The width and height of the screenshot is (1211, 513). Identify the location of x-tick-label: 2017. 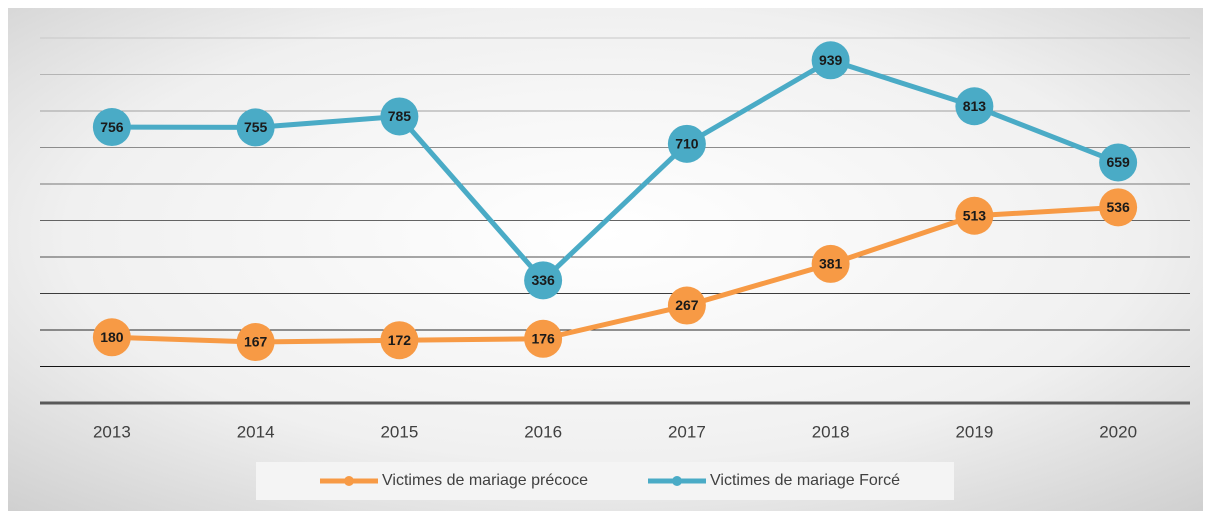
(687, 431).